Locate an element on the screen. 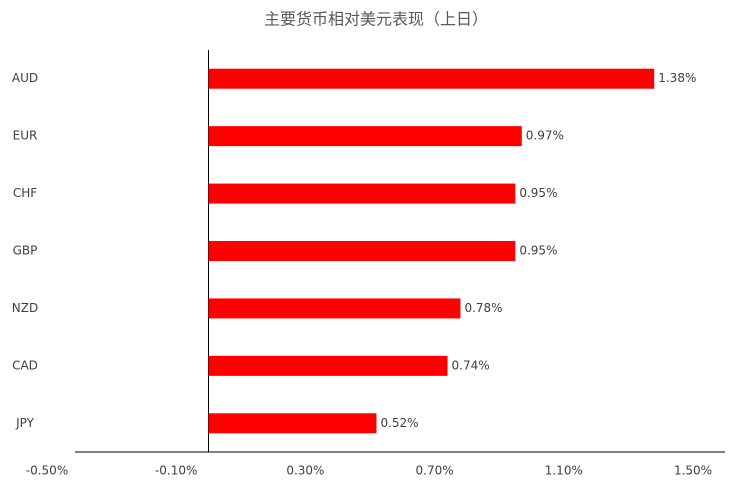 The height and width of the screenshot is (491, 752). data-label: 0.78% is located at coordinates (483, 308).